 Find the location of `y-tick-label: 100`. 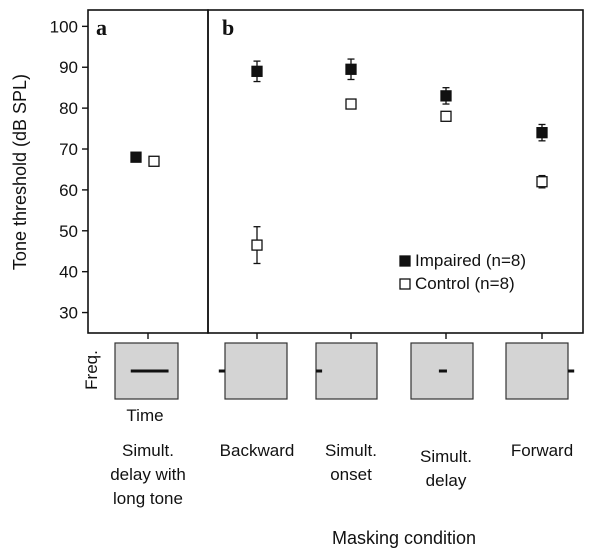

y-tick-label: 100 is located at coordinates (64, 26).